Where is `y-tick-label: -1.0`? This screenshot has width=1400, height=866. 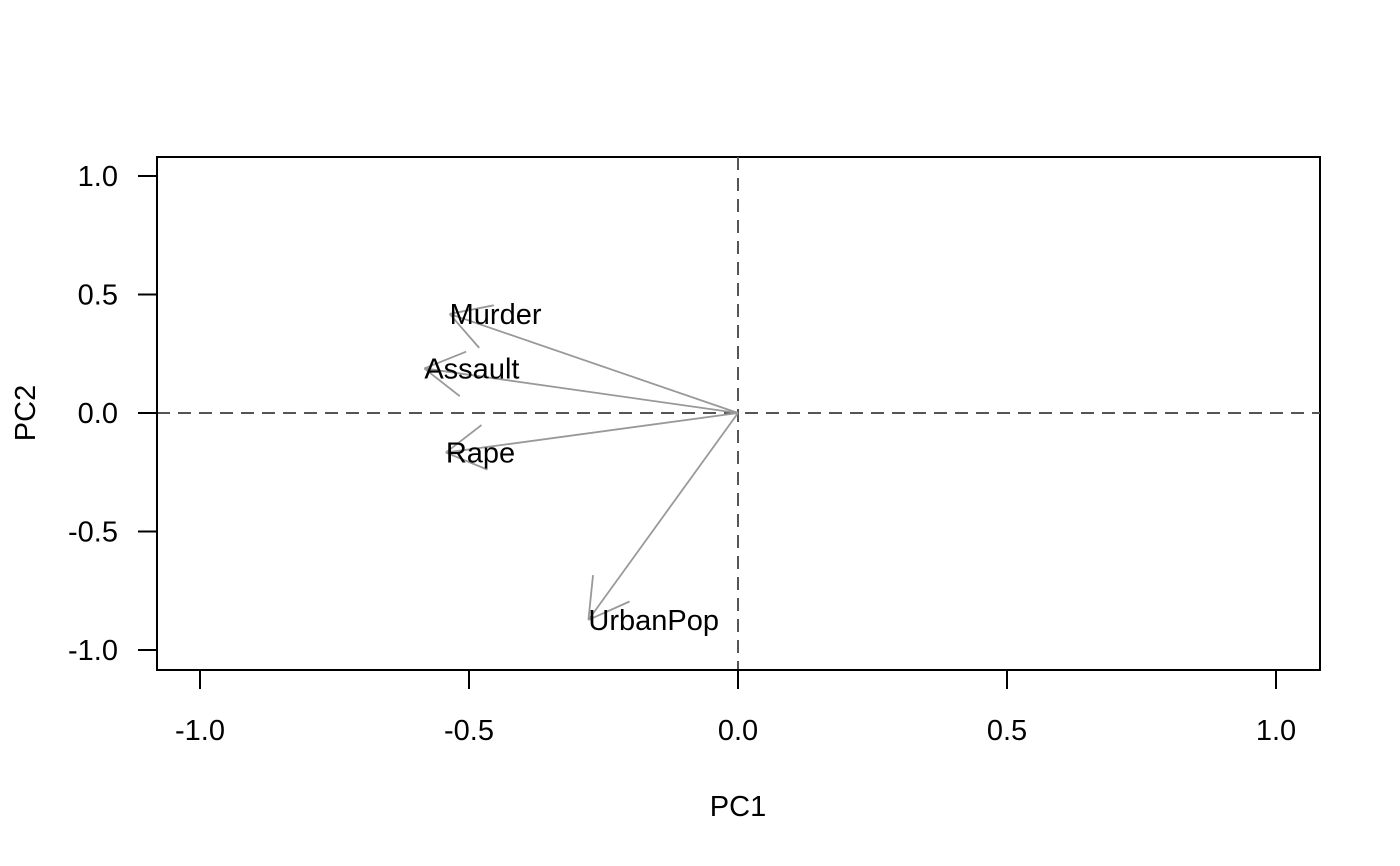 y-tick-label: -1.0 is located at coordinates (93, 651).